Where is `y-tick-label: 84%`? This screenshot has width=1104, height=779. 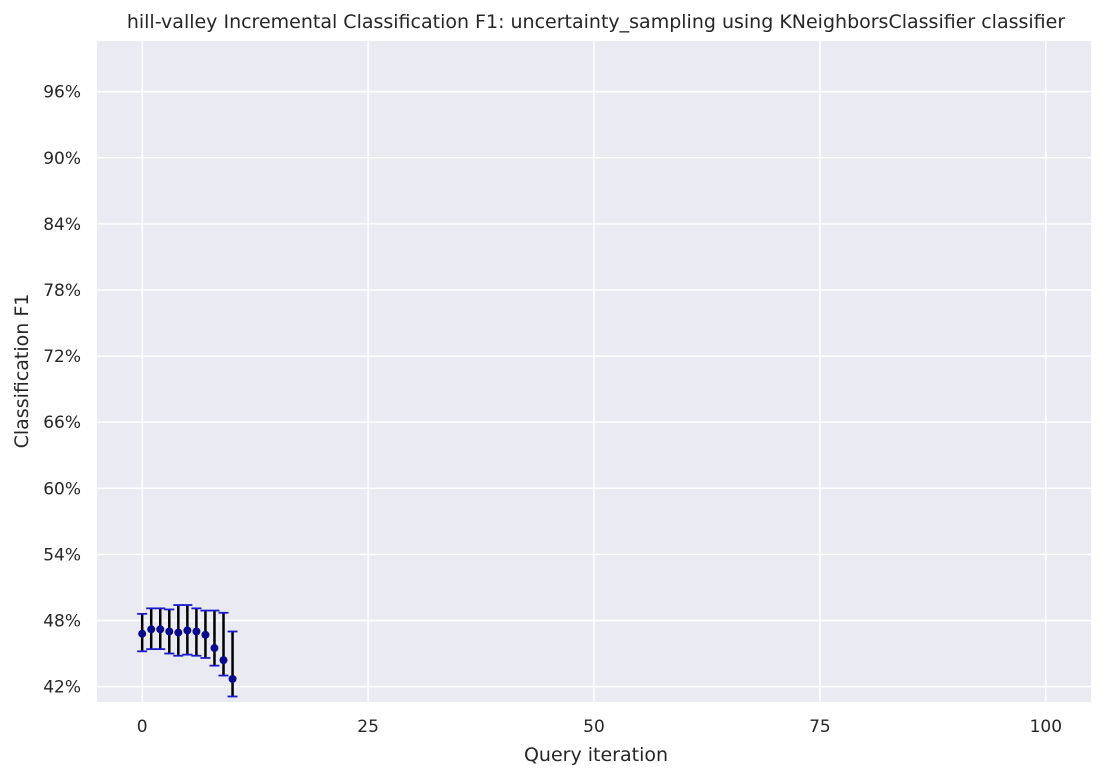
y-tick-label: 84% is located at coordinates (62, 225).